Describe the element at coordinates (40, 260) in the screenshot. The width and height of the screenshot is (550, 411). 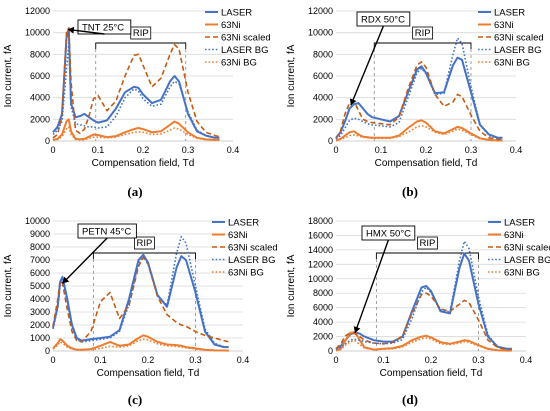
I see `y-tick-label: 7000` at that location.